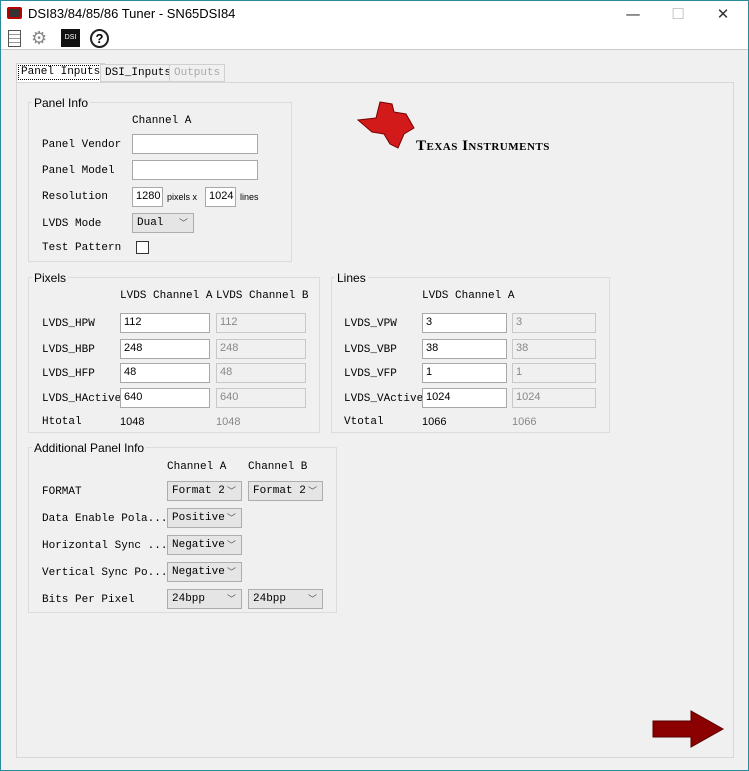 The width and height of the screenshot is (749, 771). Describe the element at coordinates (50, 278) in the screenshot. I see `group-title: Pixels` at that location.